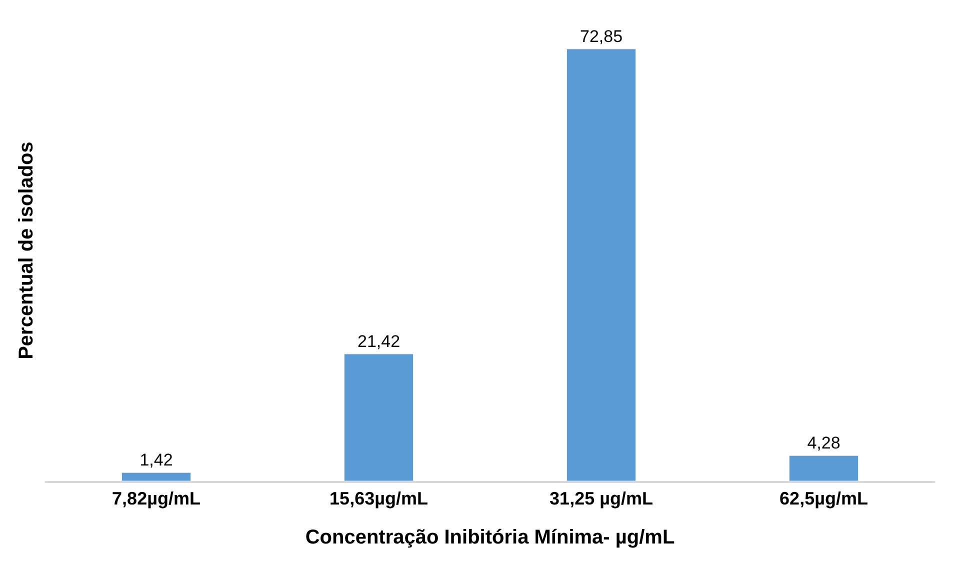  What do you see at coordinates (156, 460) in the screenshot?
I see `data-label: 1,42` at bounding box center [156, 460].